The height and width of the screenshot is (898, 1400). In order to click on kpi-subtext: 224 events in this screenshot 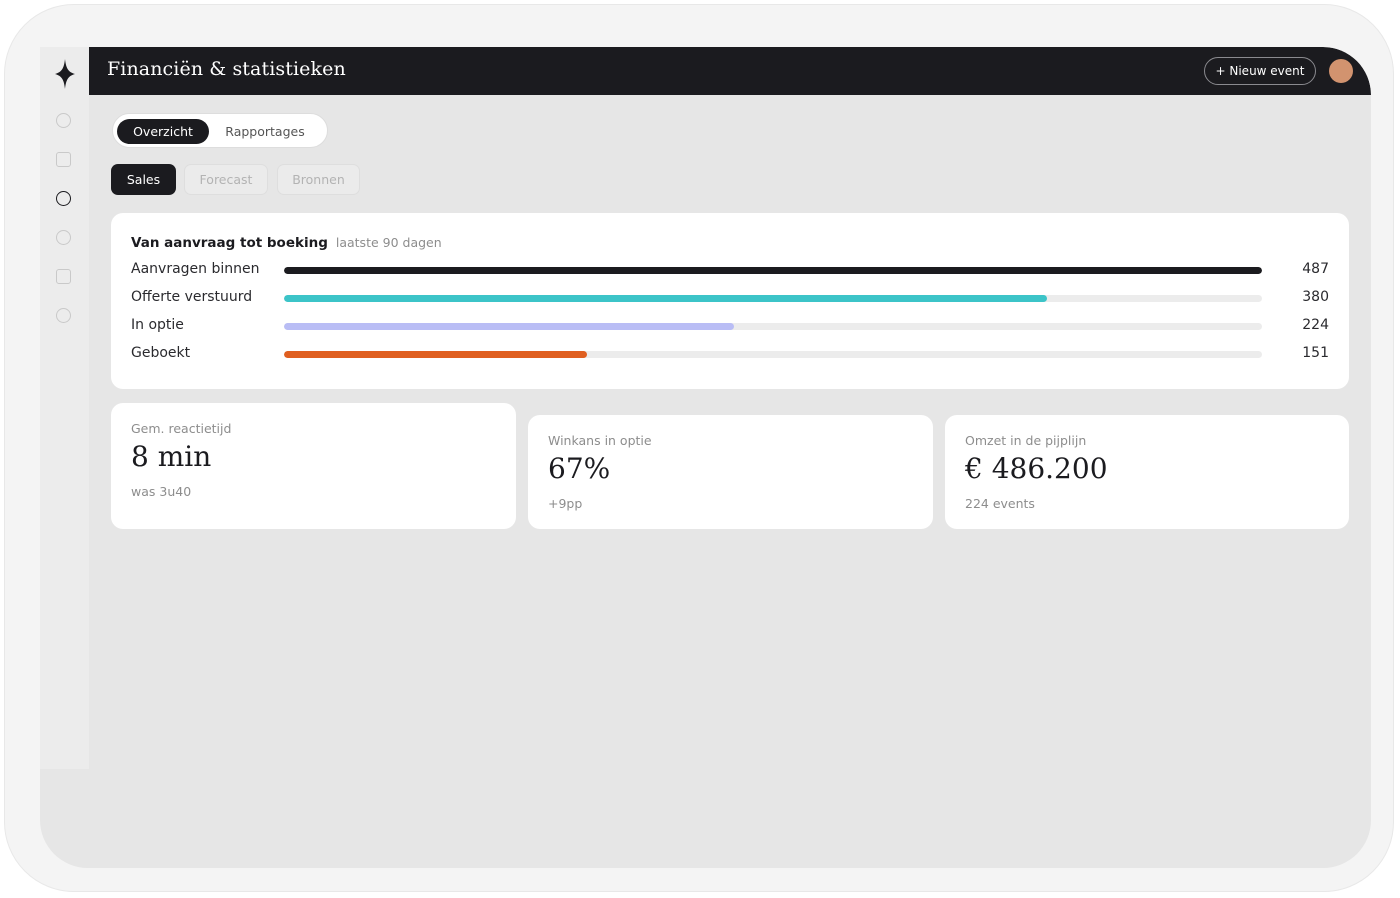, I will do `click(1000, 503)`.